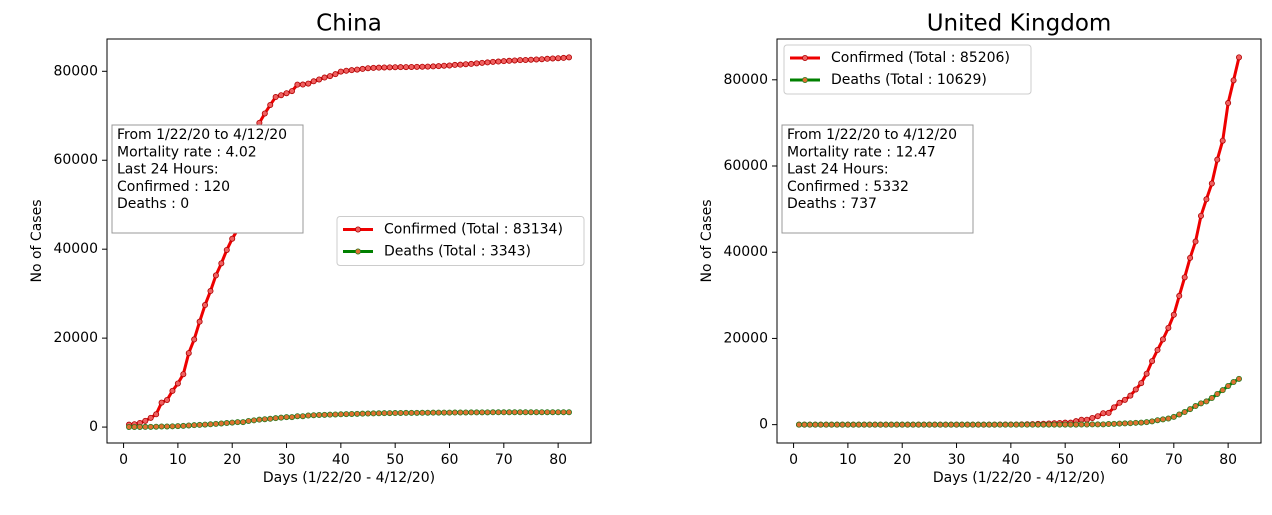 This screenshot has width=1272, height=515. What do you see at coordinates (168, 170) in the screenshot?
I see `annotation-text: Last 24 Hours:` at bounding box center [168, 170].